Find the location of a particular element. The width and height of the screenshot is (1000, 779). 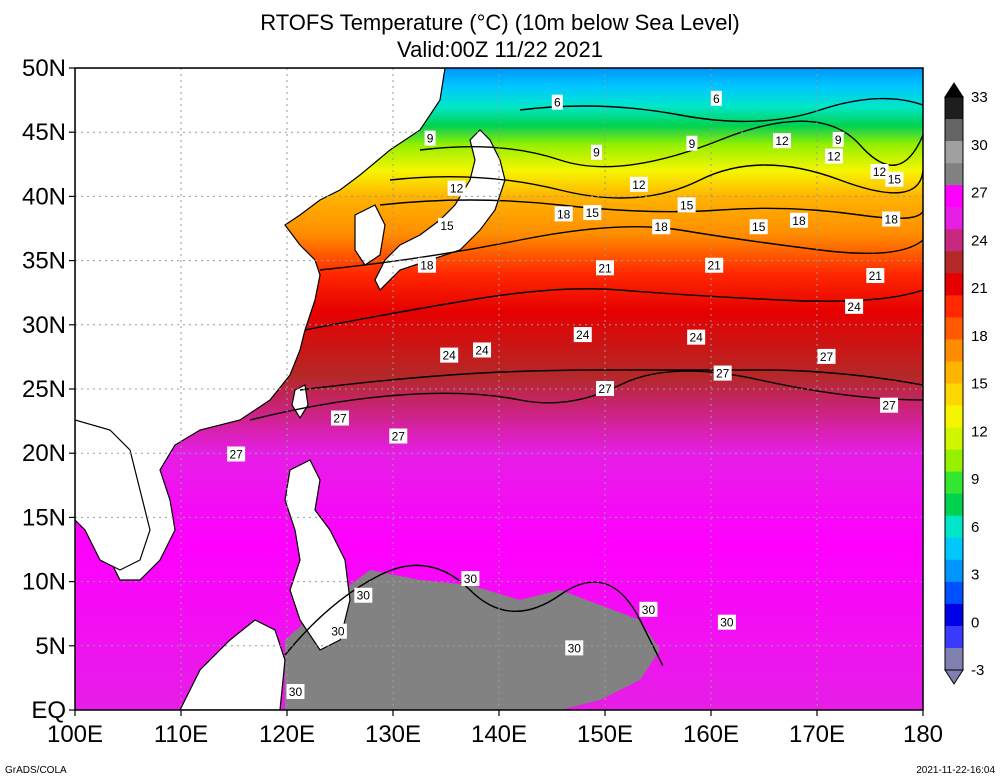

contour-label-text: 6 is located at coordinates (557, 103).